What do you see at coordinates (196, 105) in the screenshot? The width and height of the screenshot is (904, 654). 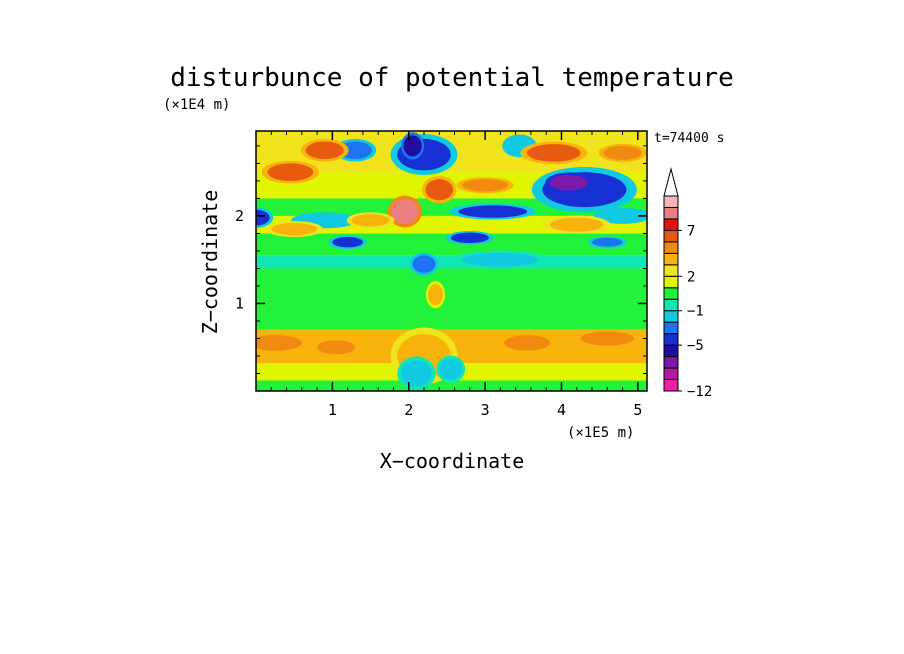 I see `y-unit-label: (×1E4 m)` at bounding box center [196, 105].